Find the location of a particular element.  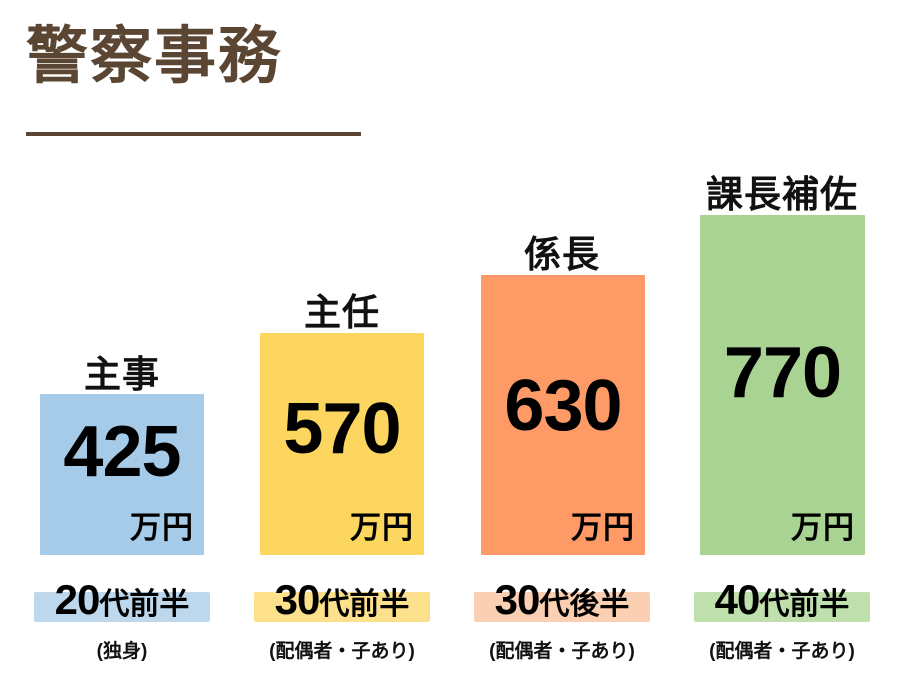

bar-value-label: 425 is located at coordinates (122, 452).